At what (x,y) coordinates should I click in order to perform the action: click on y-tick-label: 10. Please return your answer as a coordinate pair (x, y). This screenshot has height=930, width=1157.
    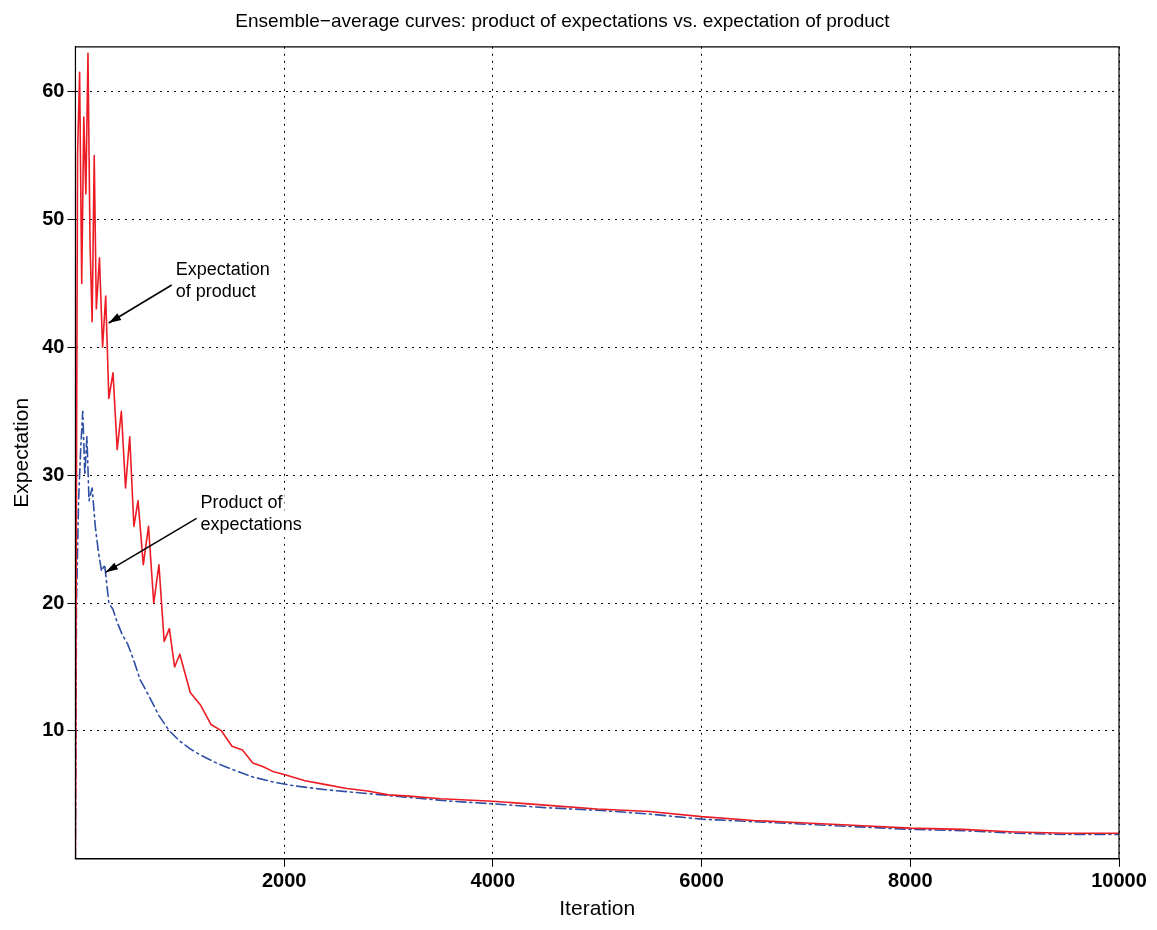
    Looking at the image, I should click on (53, 729).